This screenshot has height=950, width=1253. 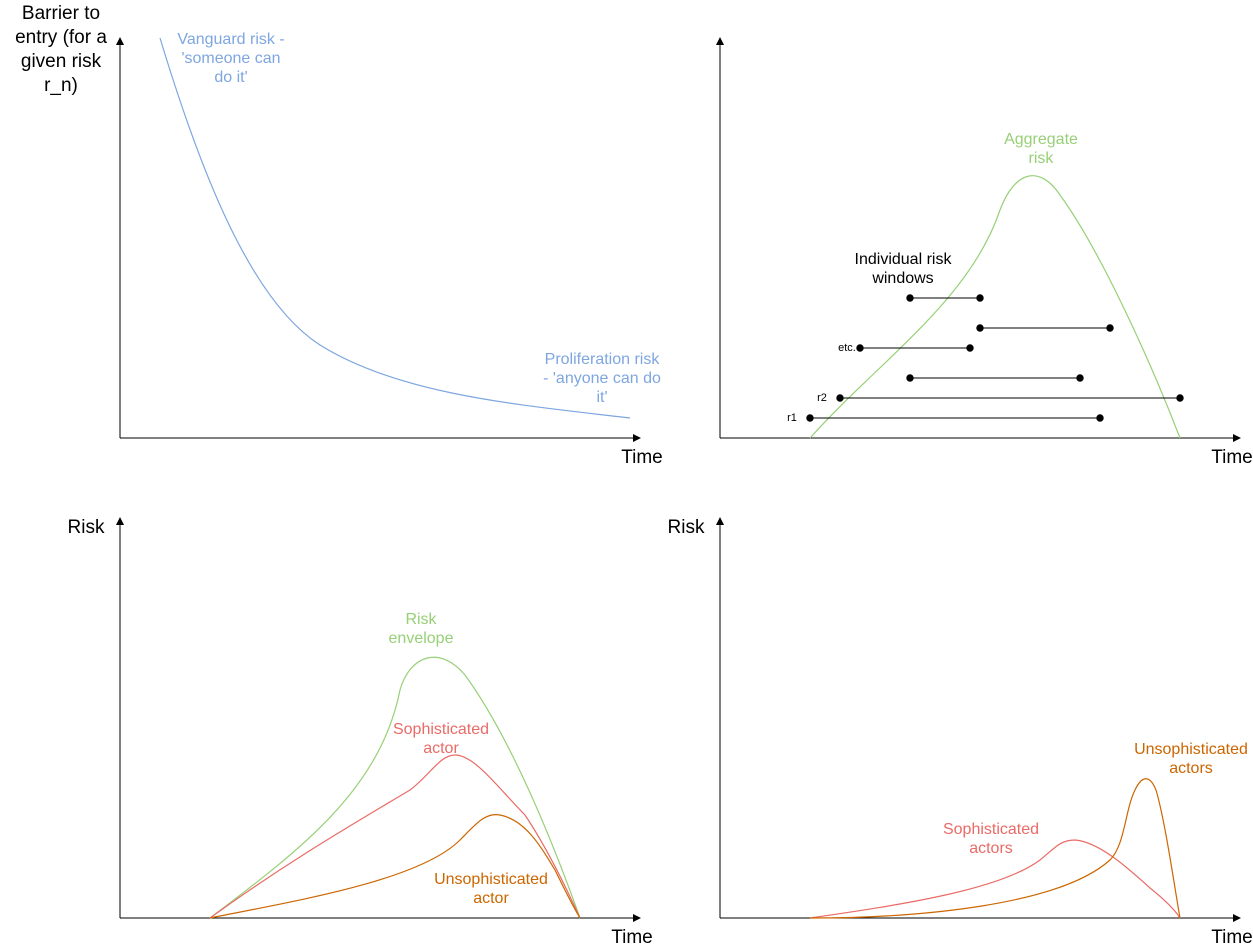 I want to click on etc-label: etc., so click(x=847, y=348).